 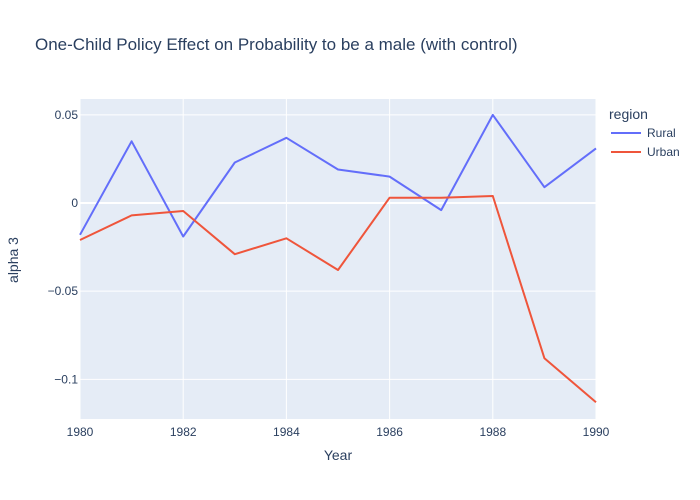 I want to click on x-axis-title: Year, so click(x=338, y=455).